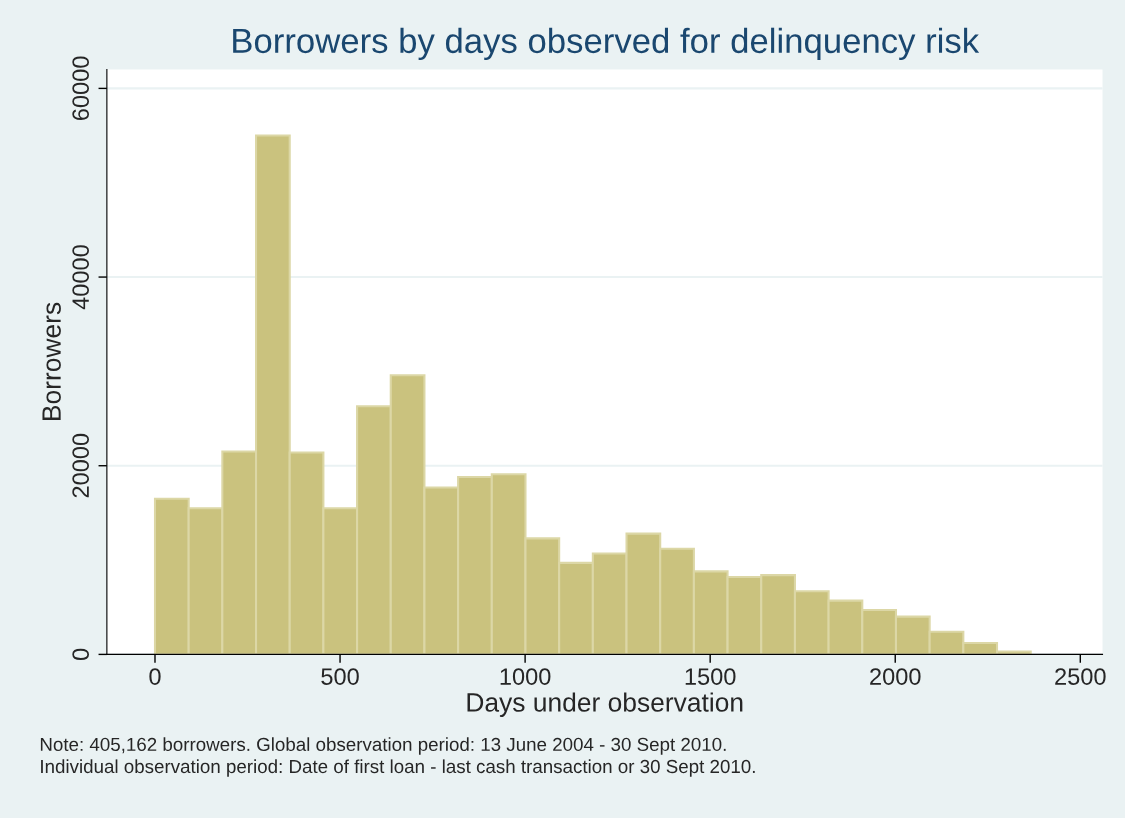 Image resolution: width=1125 pixels, height=818 pixels. Describe the element at coordinates (81, 88) in the screenshot. I see `y-tick-label: 60000` at that location.